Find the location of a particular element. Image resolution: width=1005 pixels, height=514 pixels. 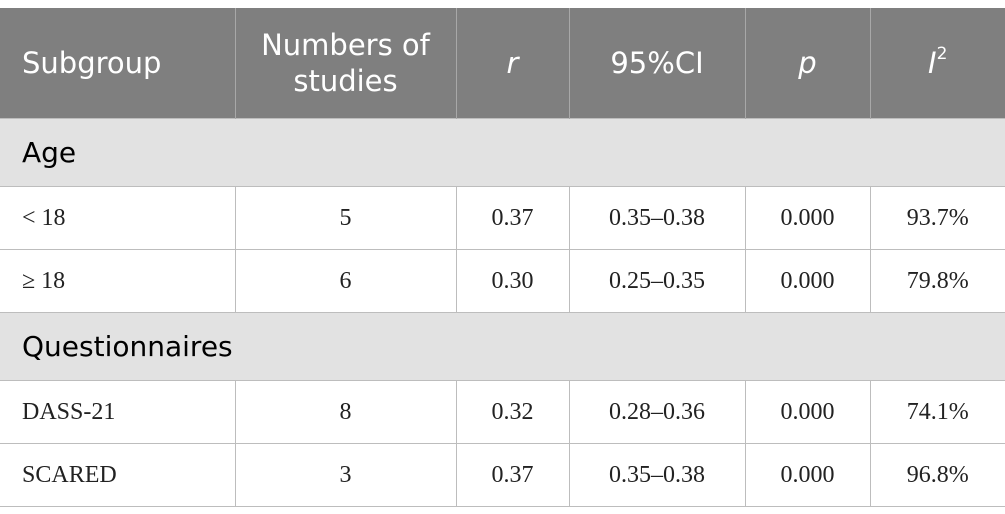

data-row: DASS-21 8 0.32 0.28–0.36 0.000 74.1% is located at coordinates (502, 412).